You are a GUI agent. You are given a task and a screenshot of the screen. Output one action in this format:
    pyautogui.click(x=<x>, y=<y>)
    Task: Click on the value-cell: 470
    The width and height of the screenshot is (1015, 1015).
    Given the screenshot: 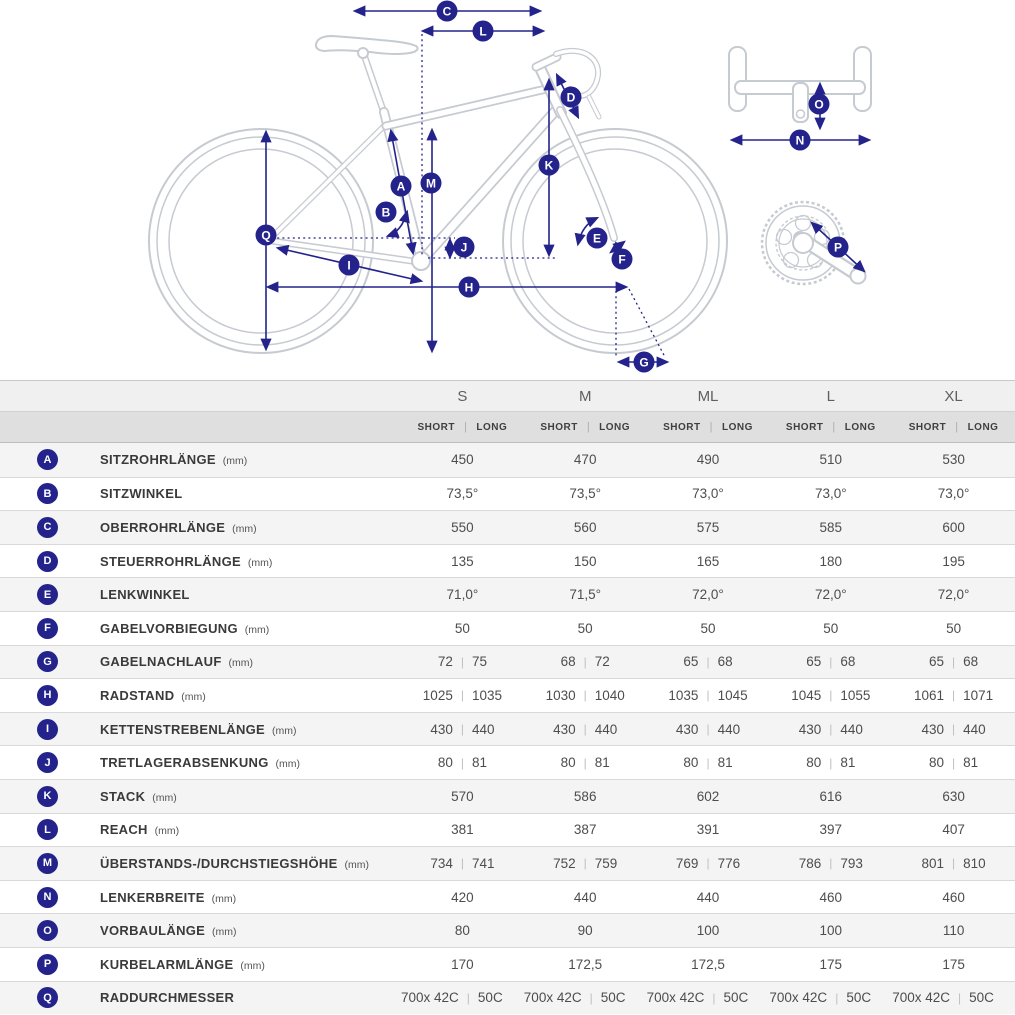 What is the action you would take?
    pyautogui.click(x=585, y=459)
    